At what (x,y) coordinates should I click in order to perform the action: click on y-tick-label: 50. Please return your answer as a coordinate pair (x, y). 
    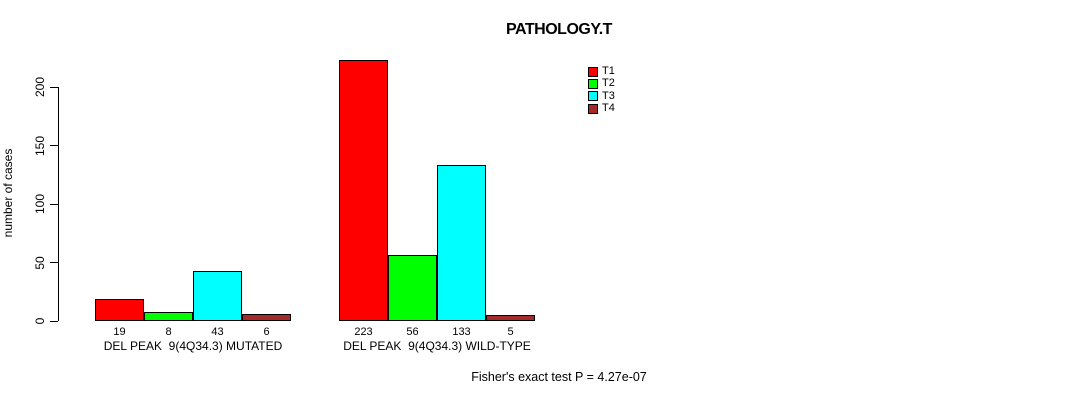
    Looking at the image, I should click on (40, 262).